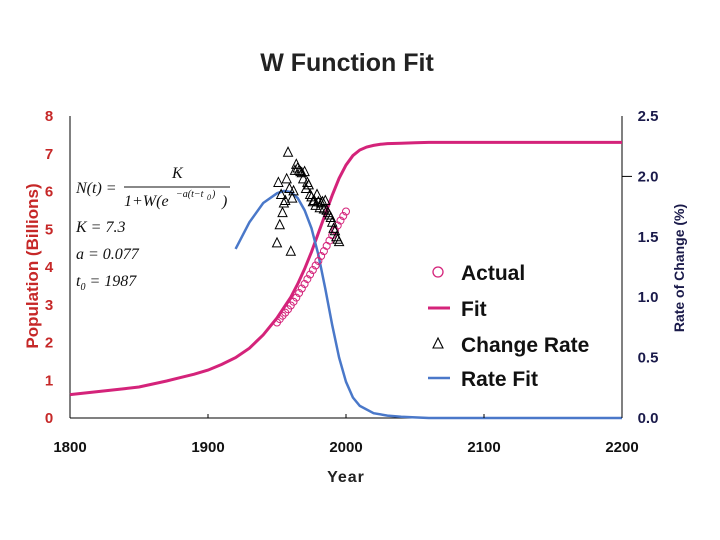  I want to click on equation-exponent-sub: 0, so click(209, 197).